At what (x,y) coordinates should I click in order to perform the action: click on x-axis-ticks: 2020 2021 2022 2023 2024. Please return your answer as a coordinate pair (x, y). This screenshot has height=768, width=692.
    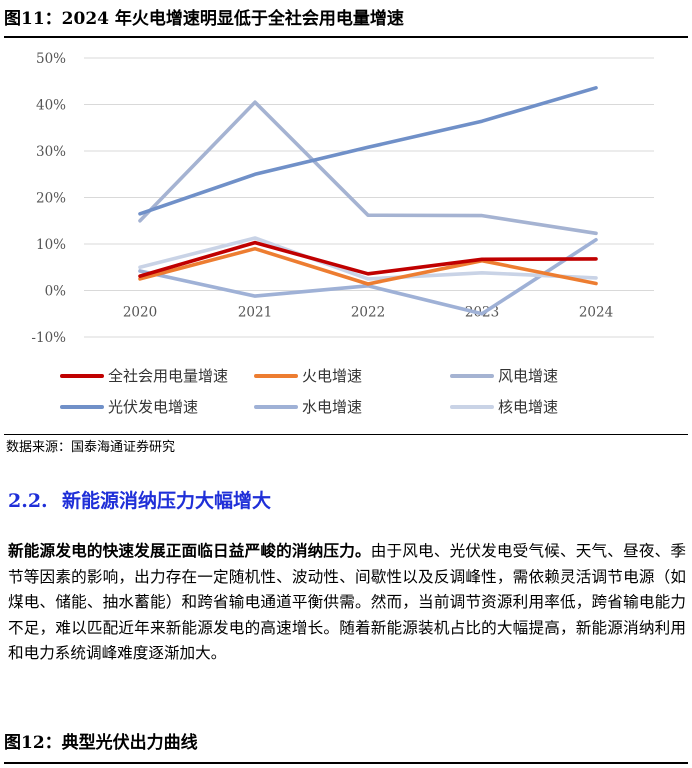
    Looking at the image, I should click on (368, 313).